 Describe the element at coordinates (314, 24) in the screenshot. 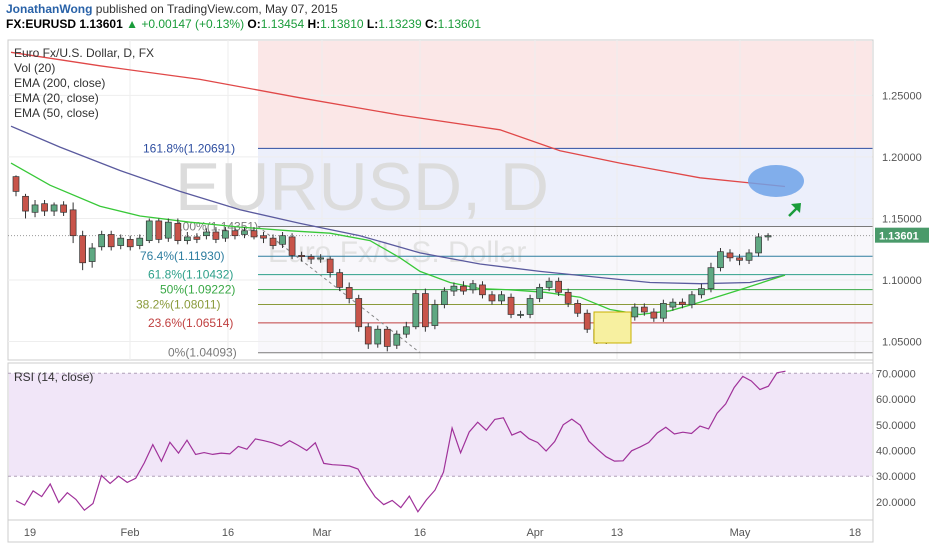

I see `high-key: H:` at that location.